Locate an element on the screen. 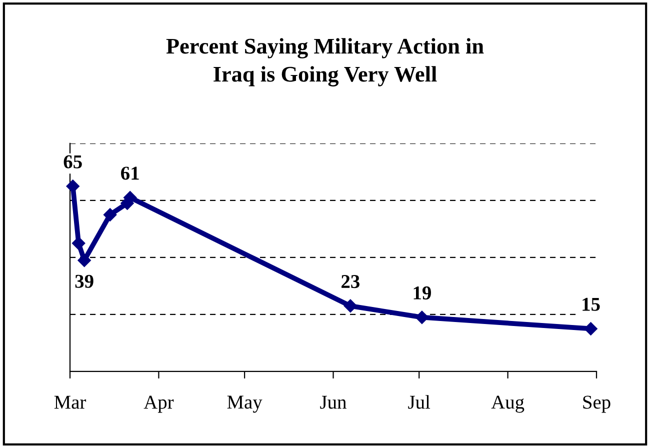  x-tick-label: Jun is located at coordinates (333, 402).